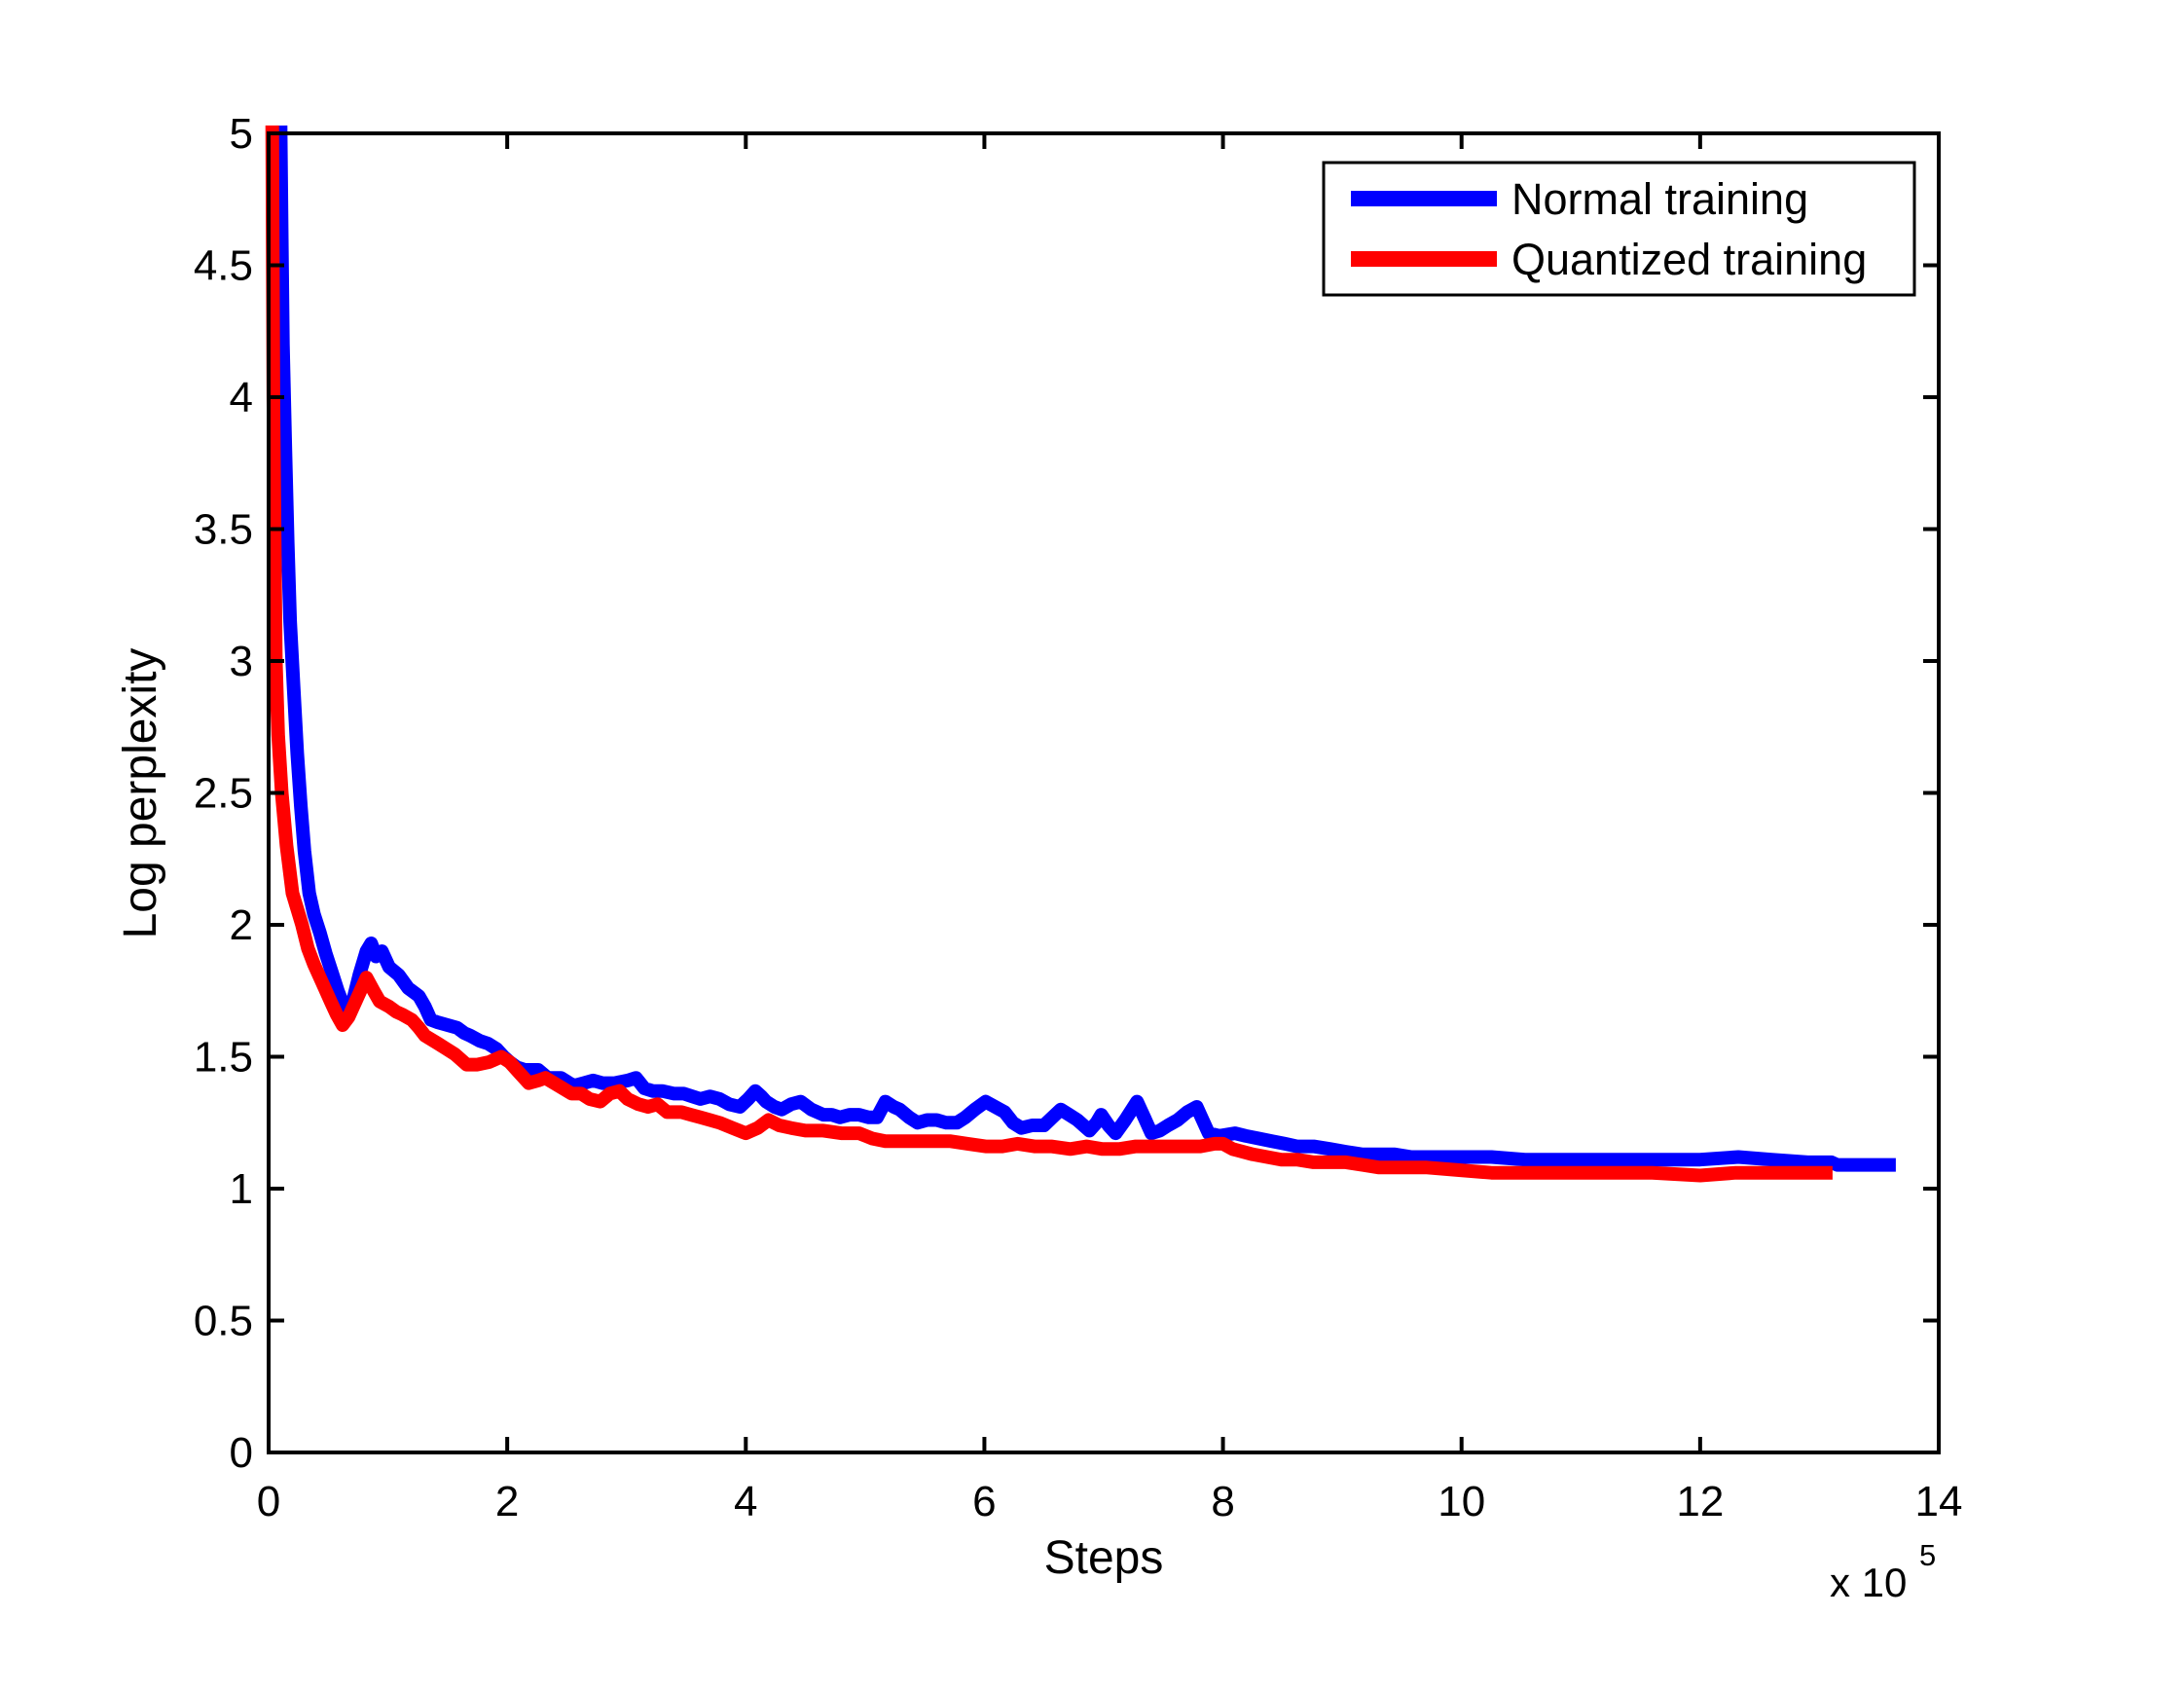 Image resolution: width=2184 pixels, height=1690 pixels. I want to click on x-axis-multiplier: x 10 5, so click(1883, 1571).